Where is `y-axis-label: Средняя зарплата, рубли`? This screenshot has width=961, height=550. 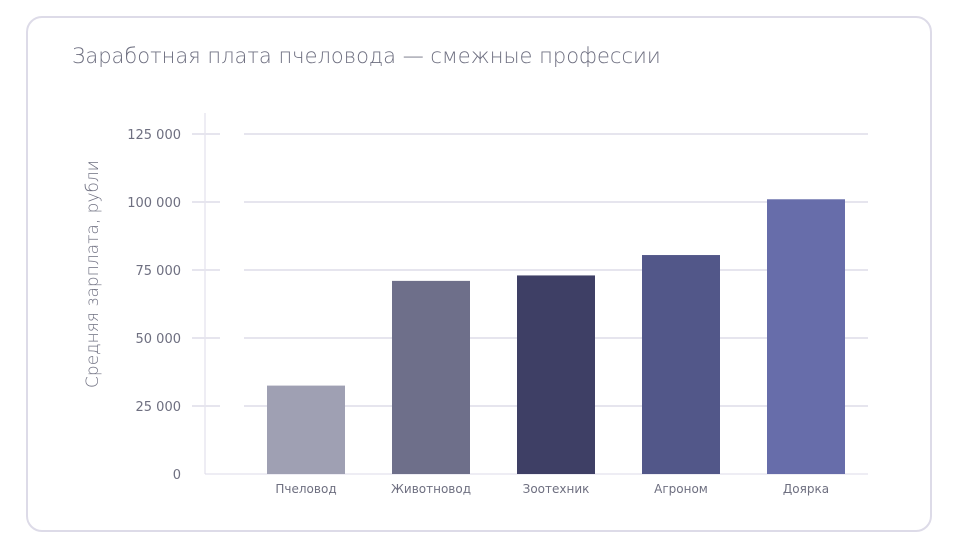 y-axis-label: Средняя зарплата, рубли is located at coordinates (93, 274).